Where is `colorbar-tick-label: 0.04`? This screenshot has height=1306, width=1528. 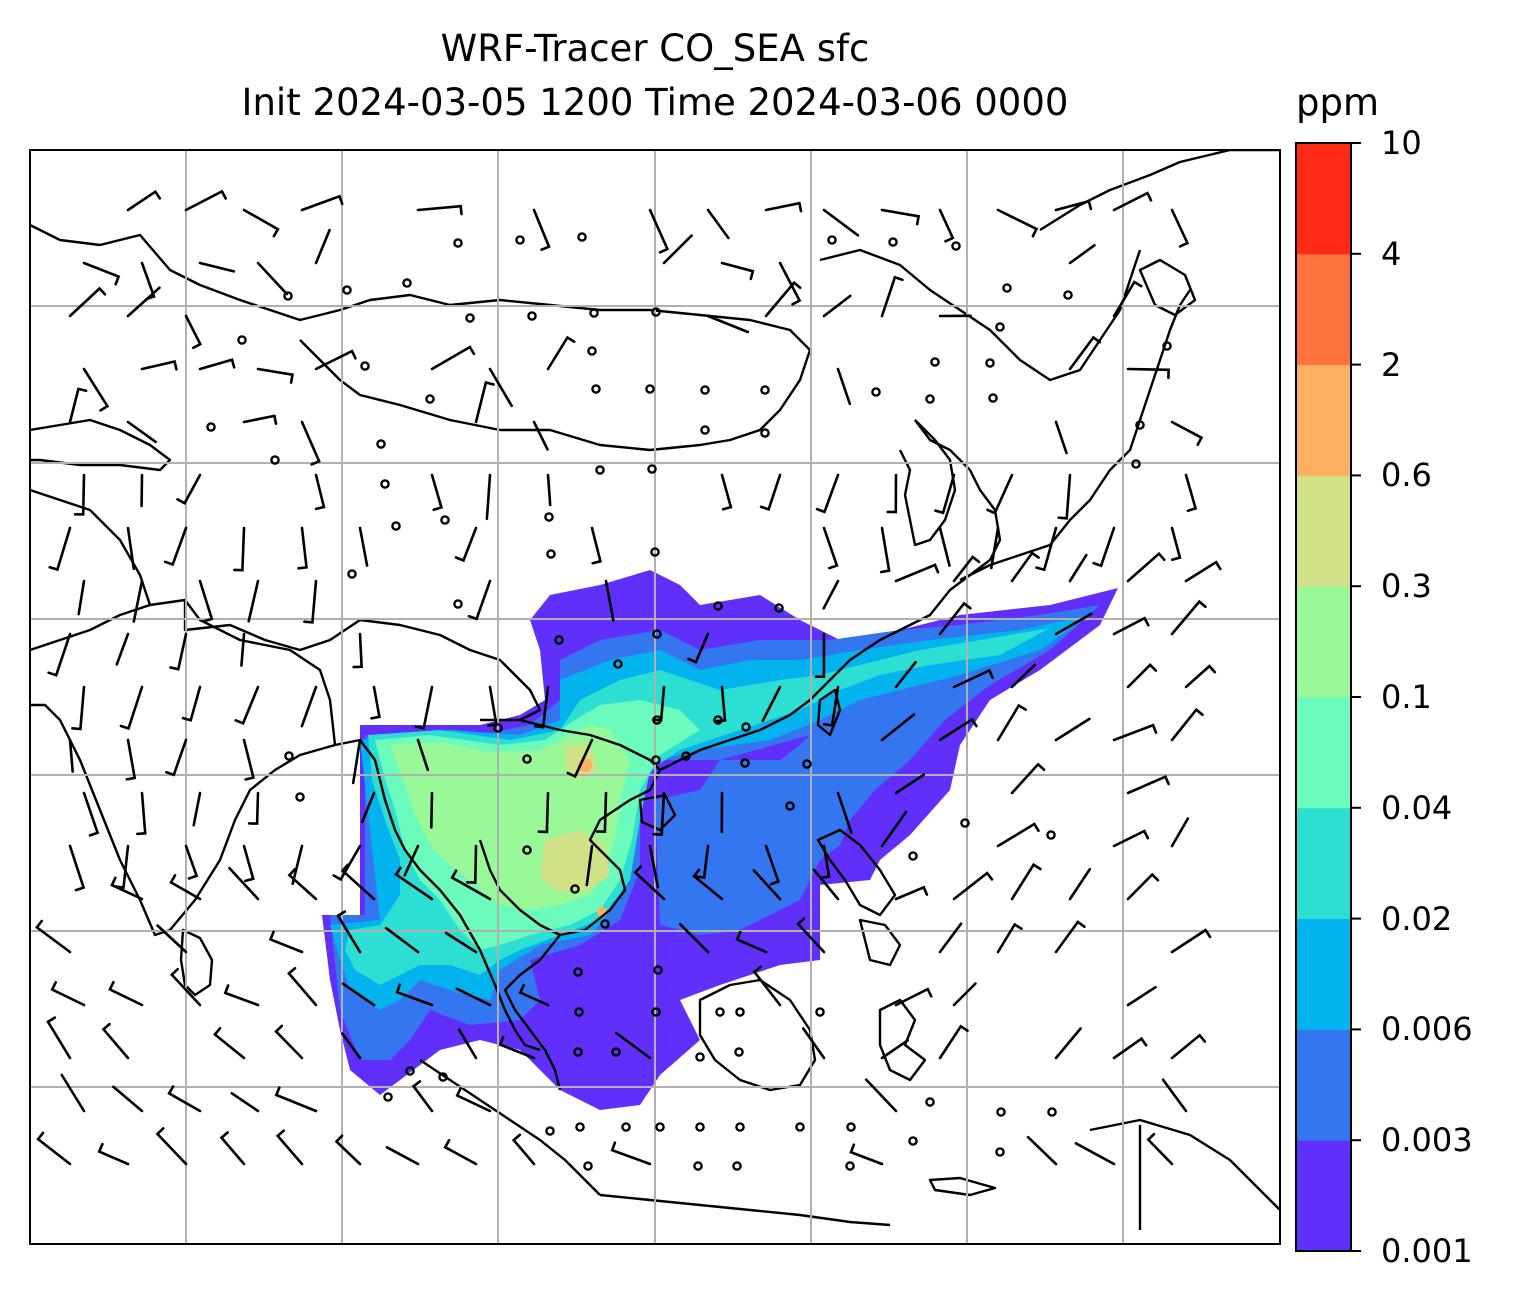 colorbar-tick-label: 0.04 is located at coordinates (1417, 807).